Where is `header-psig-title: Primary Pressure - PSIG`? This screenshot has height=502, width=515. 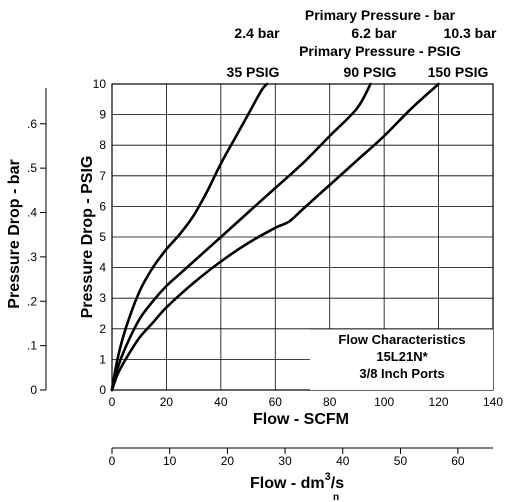 header-psig-title: Primary Pressure - PSIG is located at coordinates (380, 51).